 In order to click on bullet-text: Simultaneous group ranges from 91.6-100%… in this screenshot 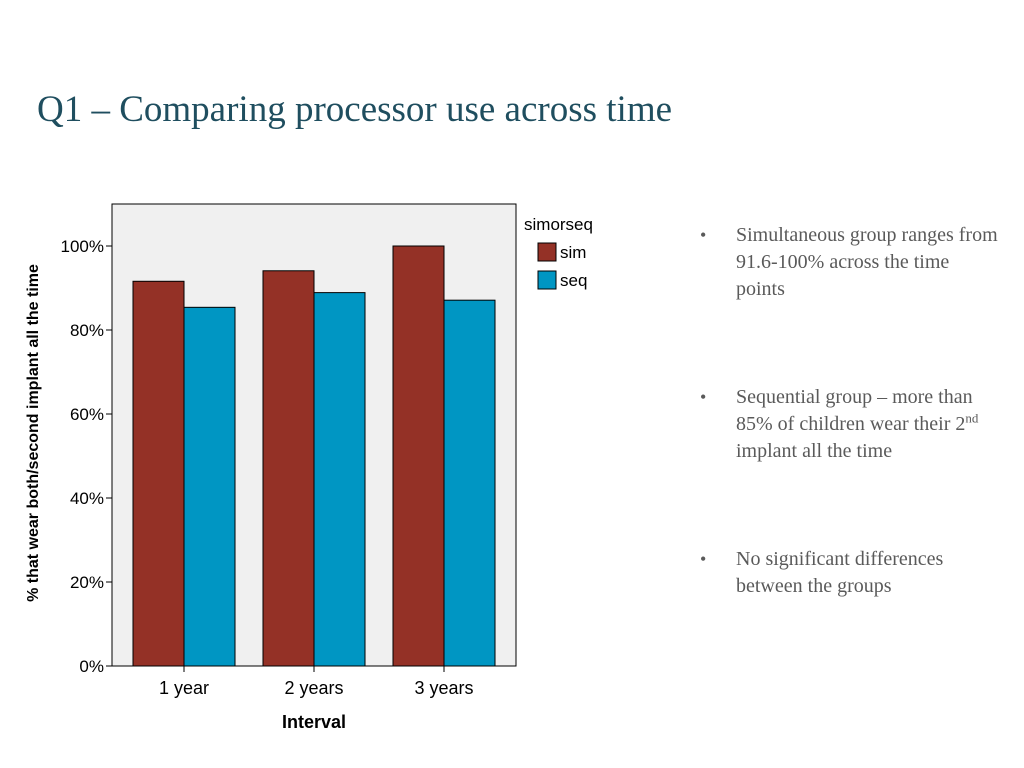, I will do `click(867, 262)`.